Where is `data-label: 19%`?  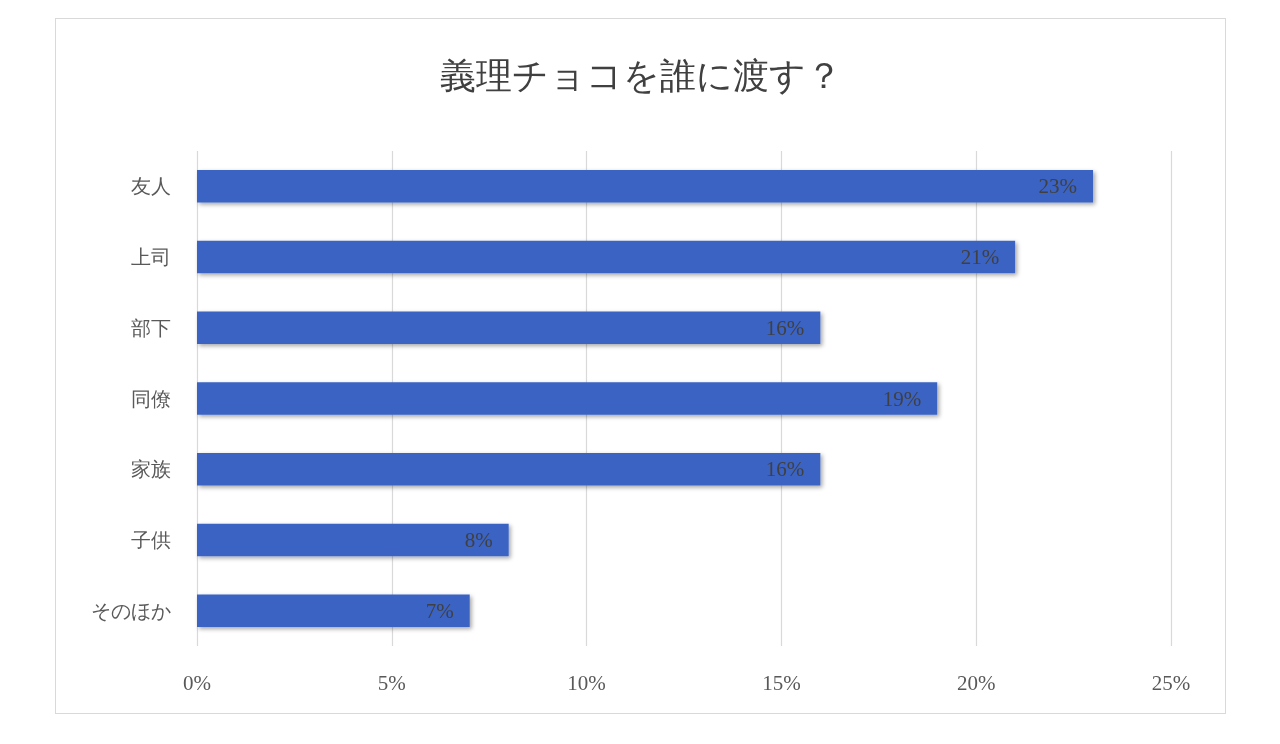
data-label: 19% is located at coordinates (902, 398).